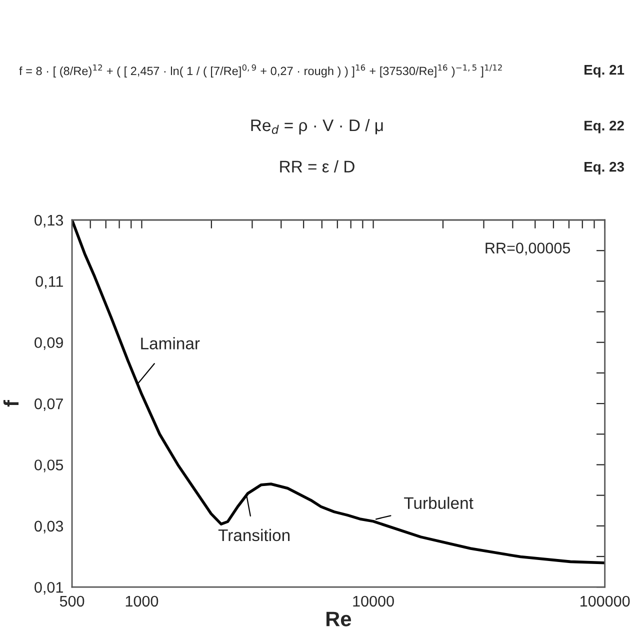  Describe the element at coordinates (49, 466) in the screenshot. I see `y-tick-label: 0,05` at that location.